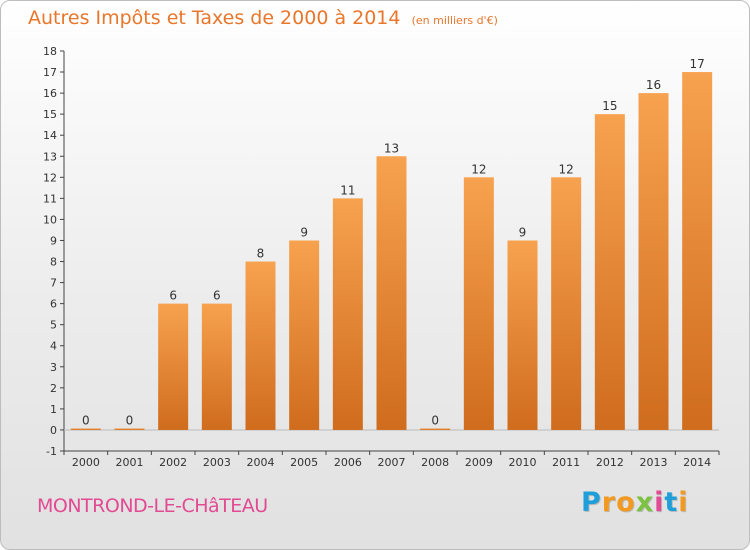 The image size is (750, 550). Describe the element at coordinates (697, 462) in the screenshot. I see `x-tick-label: 2014` at that location.